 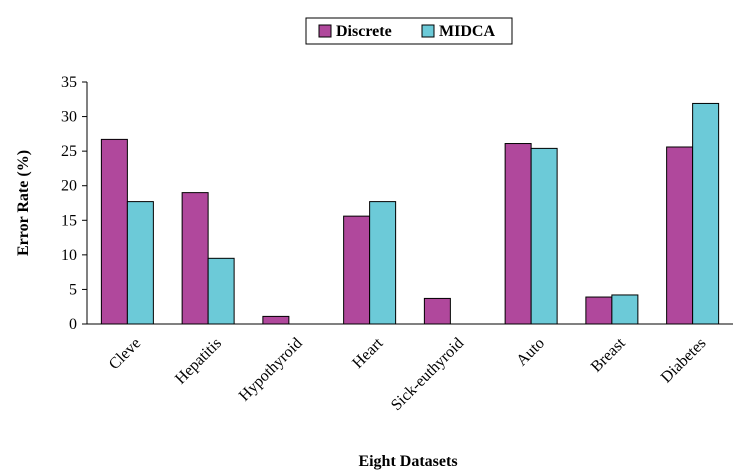 What do you see at coordinates (518, 234) in the screenshot?
I see `bar-discrete-auto` at bounding box center [518, 234].